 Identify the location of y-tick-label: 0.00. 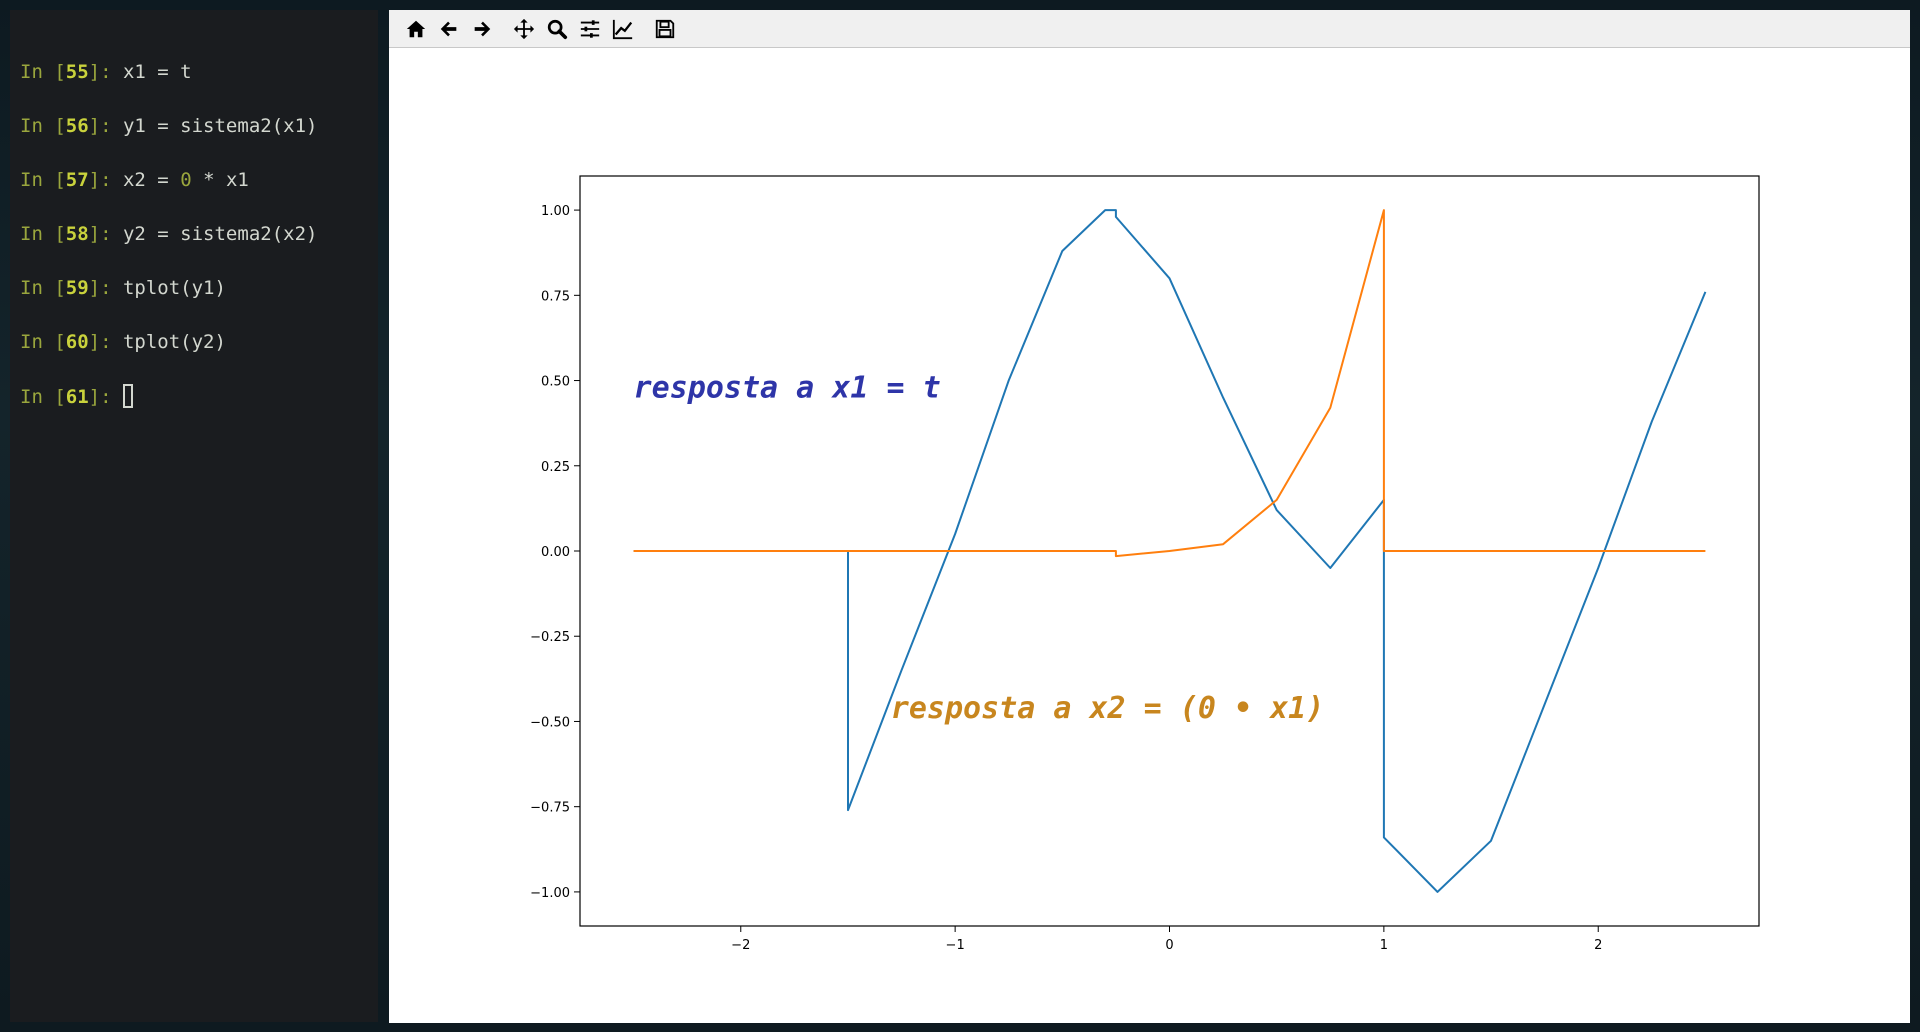
(555, 552).